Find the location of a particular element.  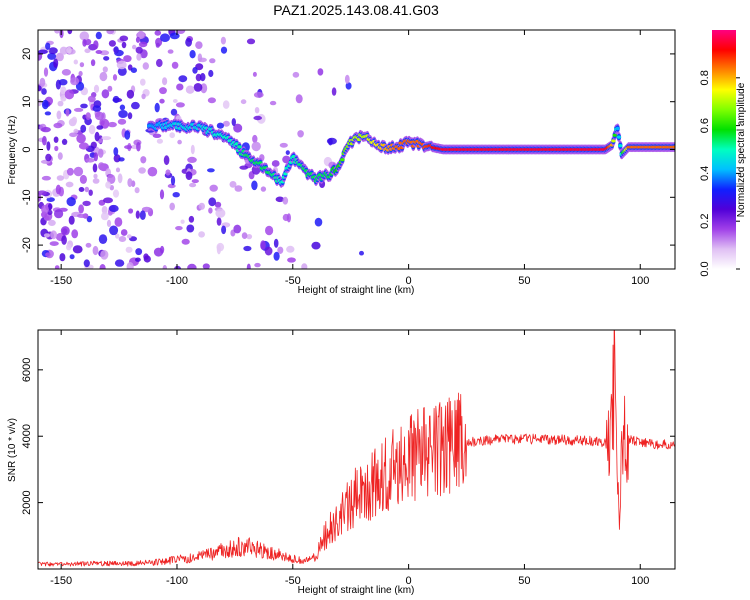

figure-title: PAZ1.2025.143.08.41.G03 is located at coordinates (356, 10).